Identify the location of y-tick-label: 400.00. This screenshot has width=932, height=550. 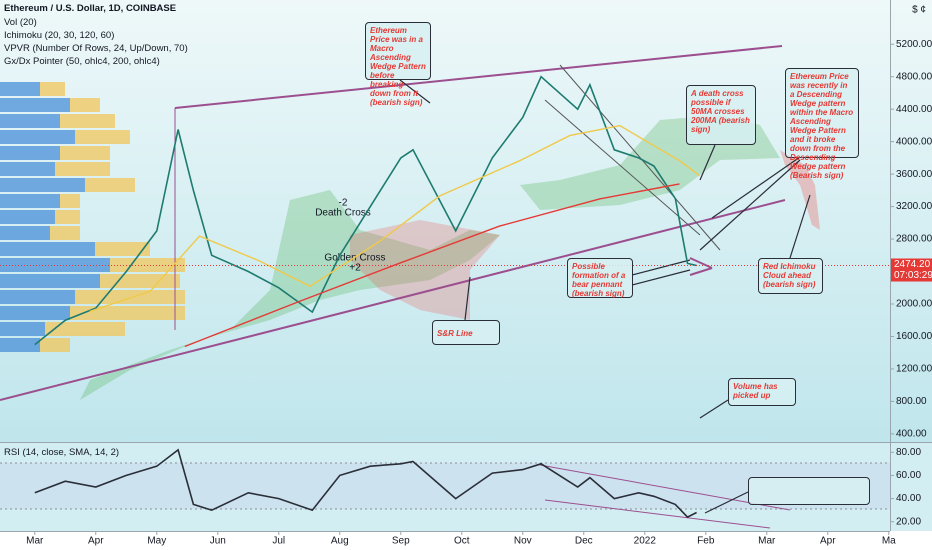
(911, 434).